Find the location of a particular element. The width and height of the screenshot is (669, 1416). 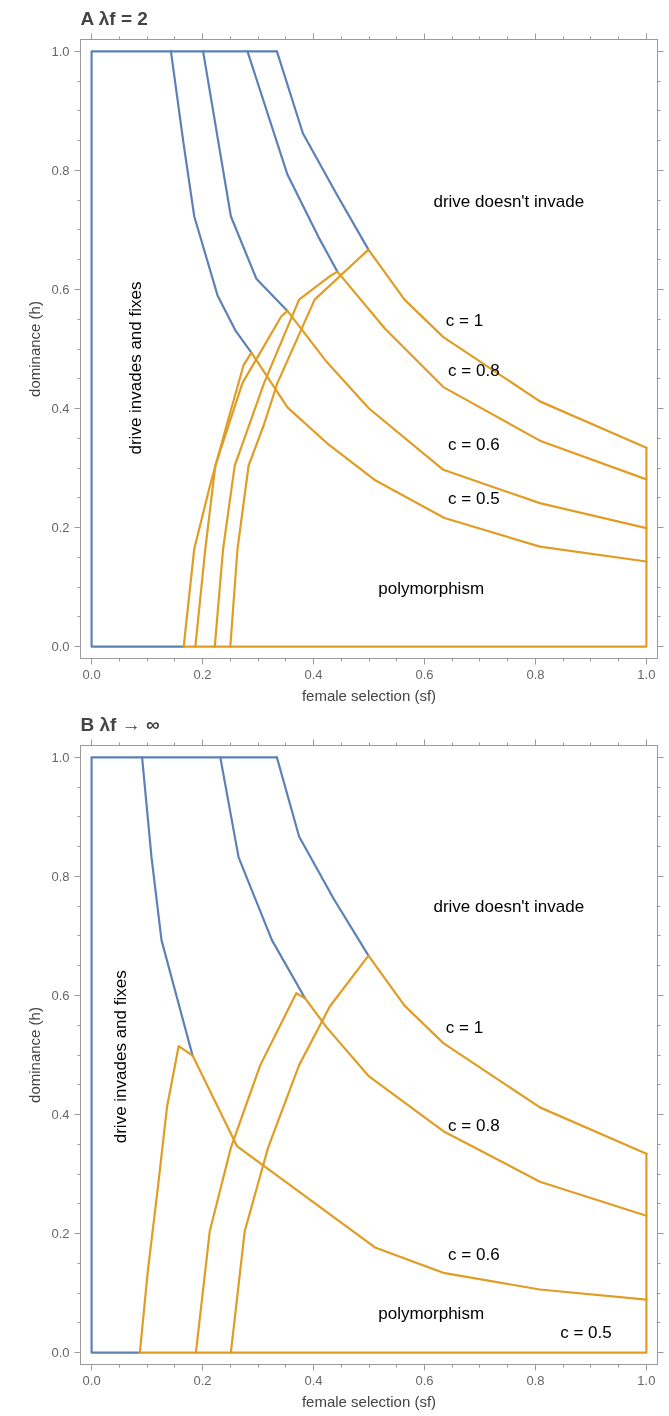

chart-title: A λf = 2 is located at coordinates (114, 18).